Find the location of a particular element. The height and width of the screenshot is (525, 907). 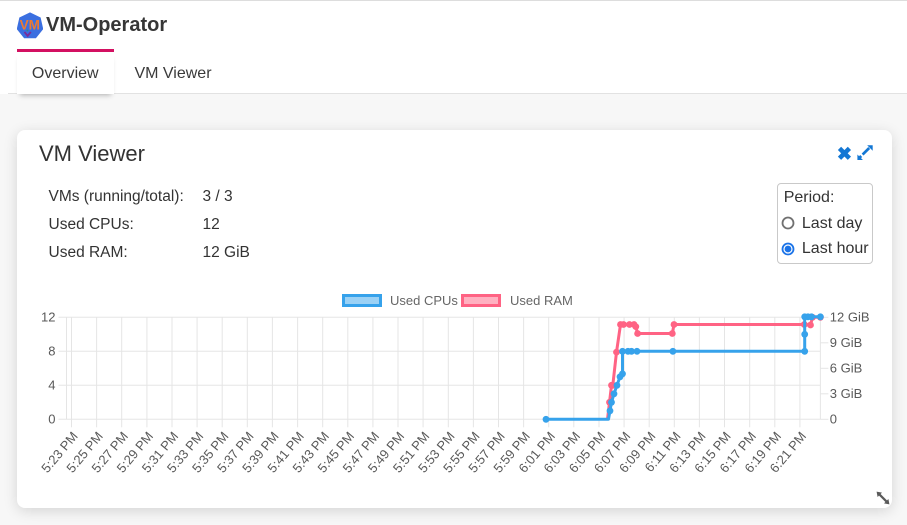

svg-text: Used CPUs is located at coordinates (424, 300).